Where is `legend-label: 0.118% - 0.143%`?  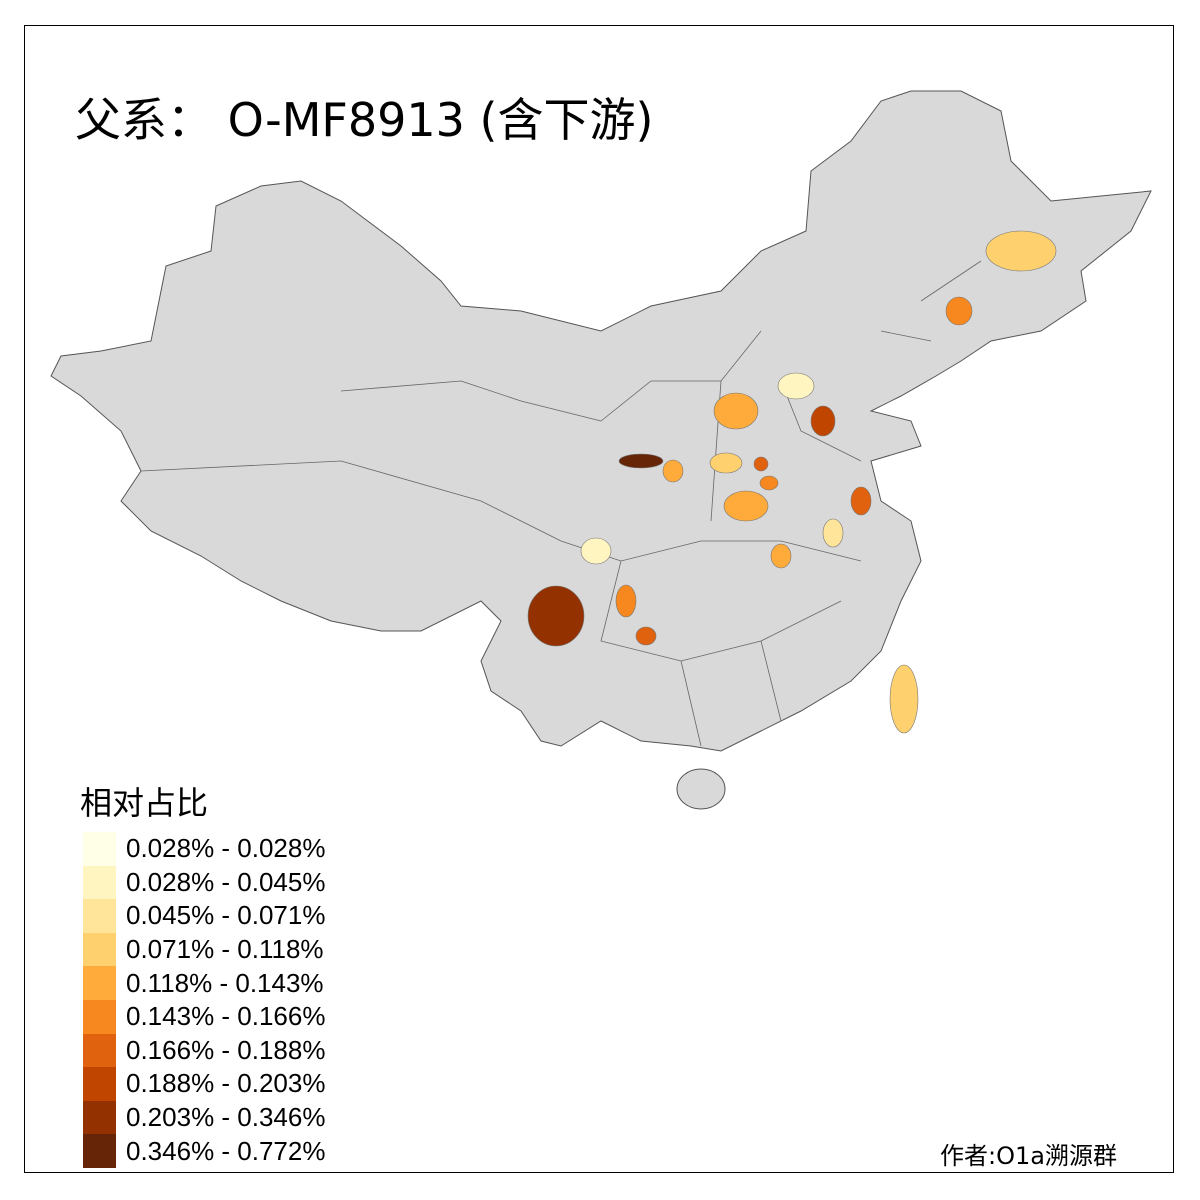 legend-label: 0.118% - 0.143% is located at coordinates (225, 982).